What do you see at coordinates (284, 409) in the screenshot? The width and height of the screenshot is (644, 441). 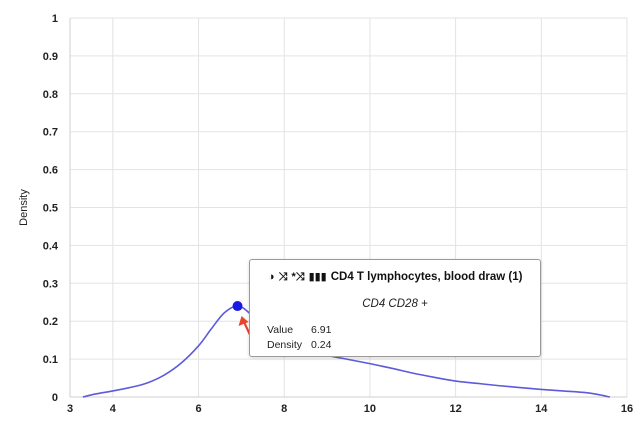 I see `x-tick-label: 8` at bounding box center [284, 409].